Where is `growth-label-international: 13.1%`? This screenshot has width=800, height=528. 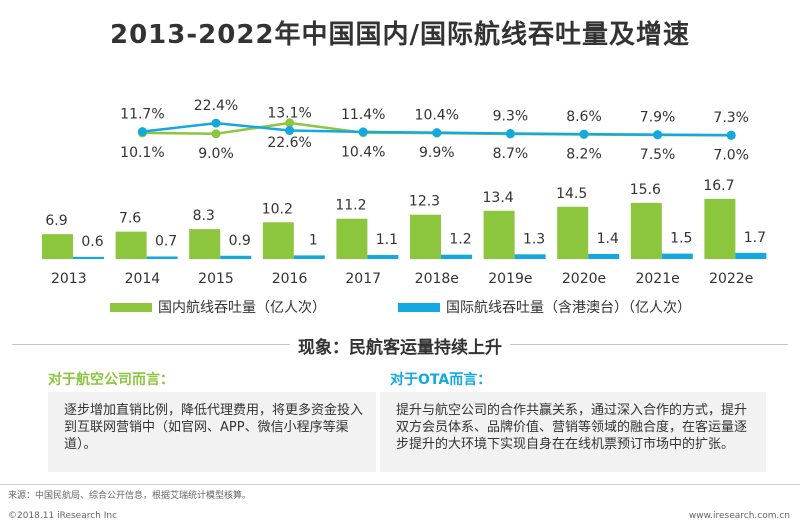
growth-label-international: 13.1% is located at coordinates (289, 114).